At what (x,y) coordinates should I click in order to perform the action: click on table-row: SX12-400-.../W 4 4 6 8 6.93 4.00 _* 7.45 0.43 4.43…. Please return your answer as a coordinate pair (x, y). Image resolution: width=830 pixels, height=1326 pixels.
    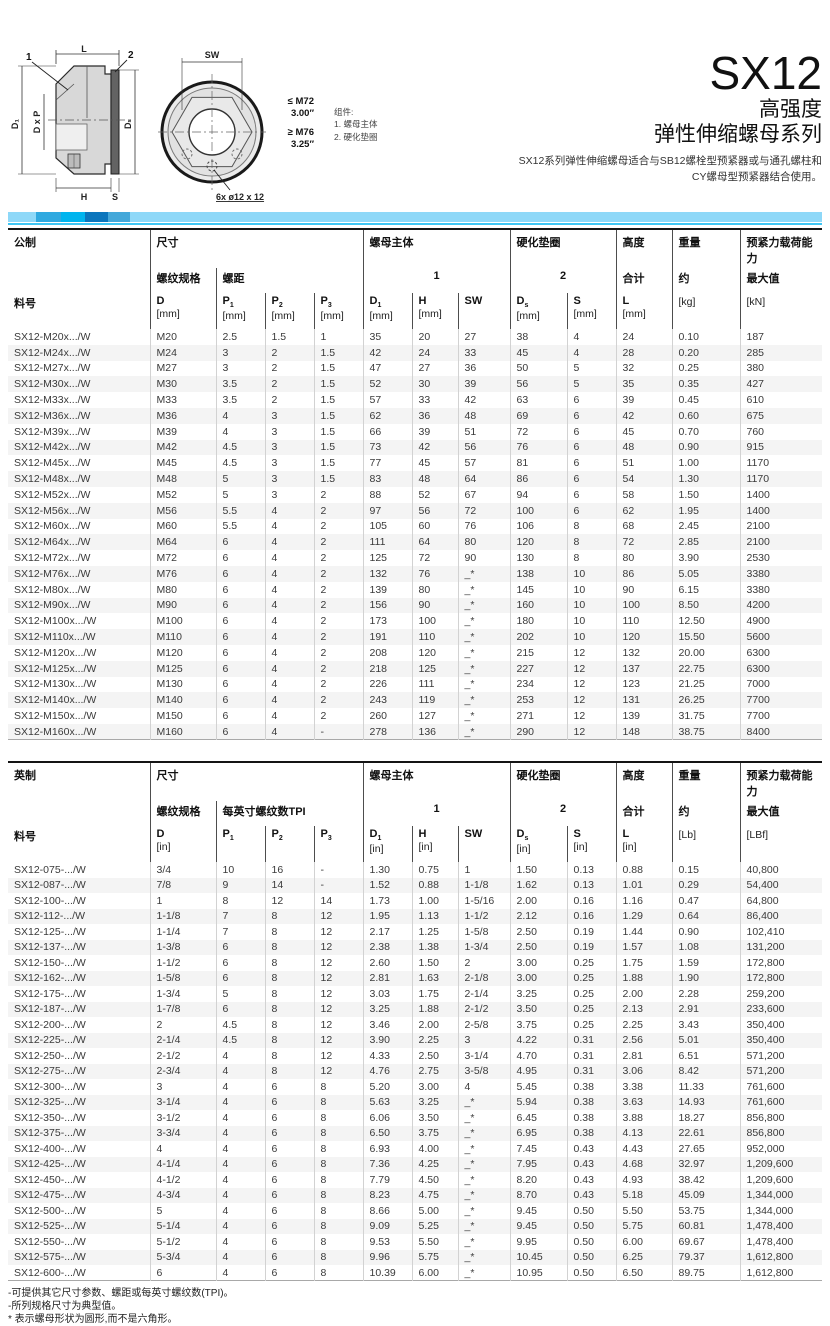
    Looking at the image, I should click on (415, 1149).